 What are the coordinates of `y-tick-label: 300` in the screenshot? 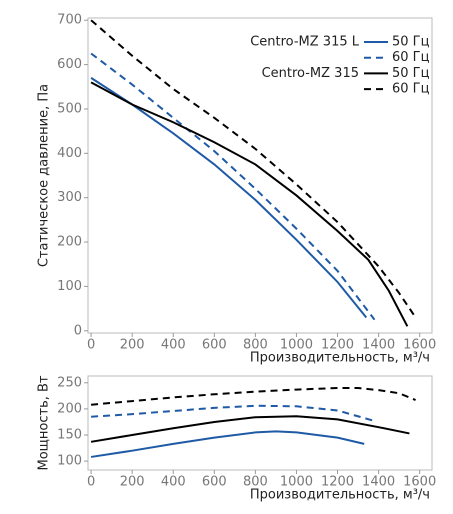 It's located at (69, 197).